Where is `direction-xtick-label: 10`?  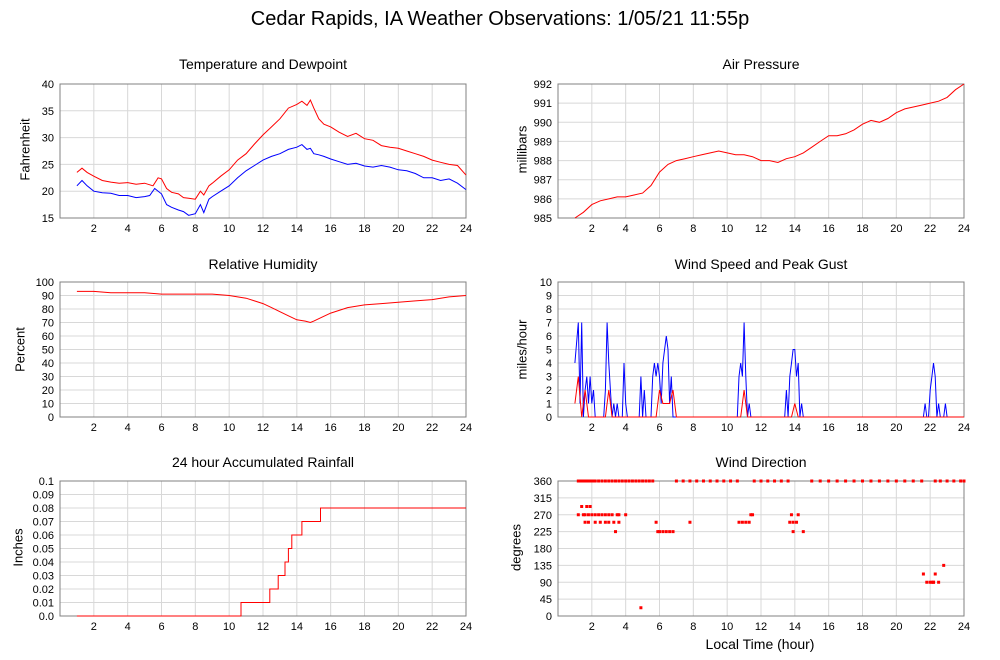
direction-xtick-label: 10 is located at coordinates (727, 627).